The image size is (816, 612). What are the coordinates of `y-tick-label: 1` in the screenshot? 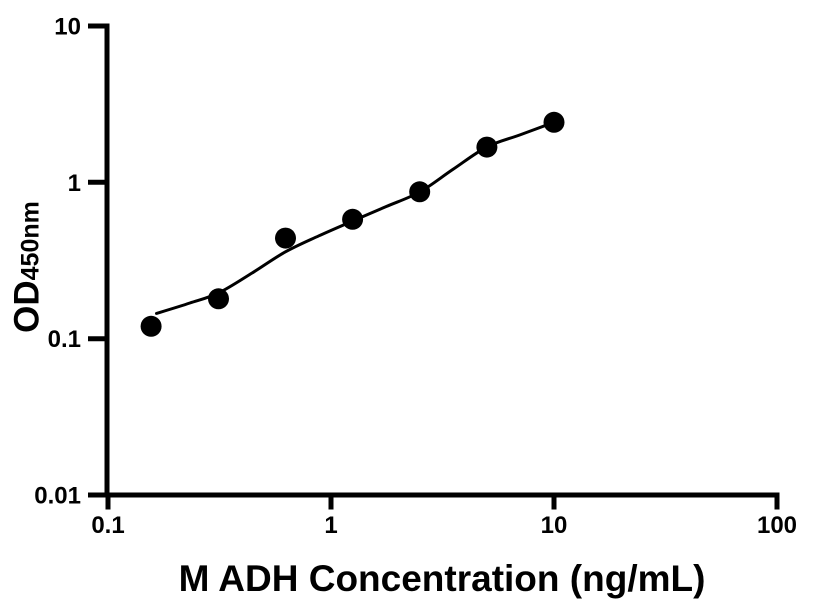 It's located at (74, 183).